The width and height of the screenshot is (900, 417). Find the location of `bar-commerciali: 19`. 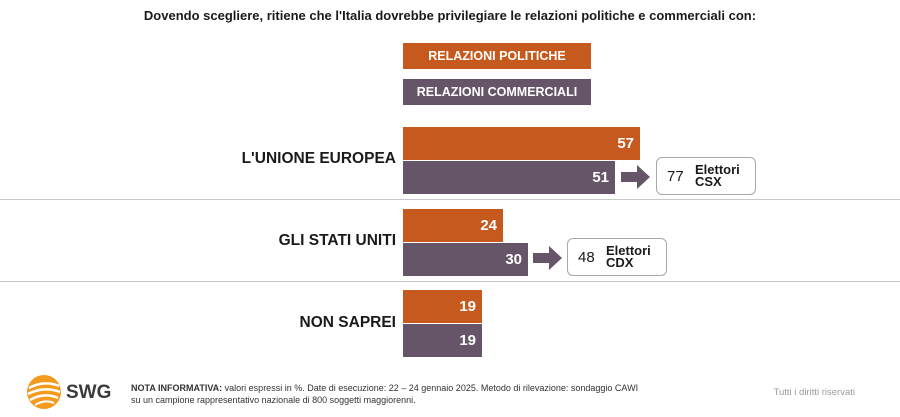

bar-commerciali: 19 is located at coordinates (442, 340).